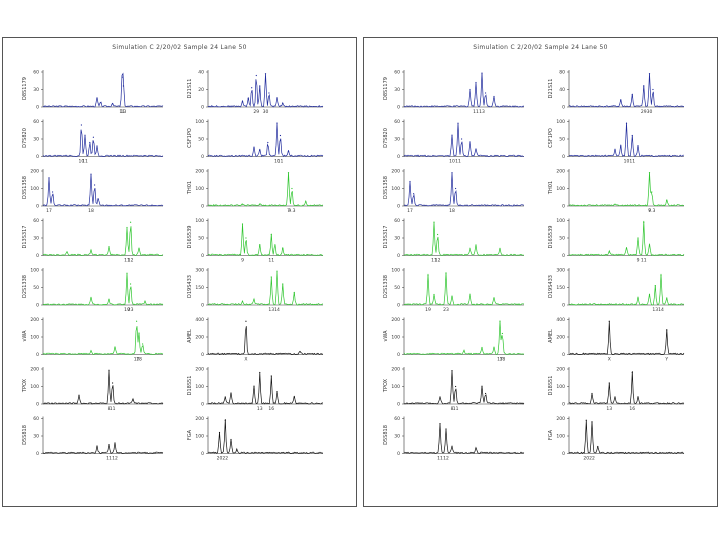 Image resolution: width=720 pixels, height=540 pixels. Describe the element at coordinates (386, 435) in the screenshot. I see `locus-label: D5S818` at that location.